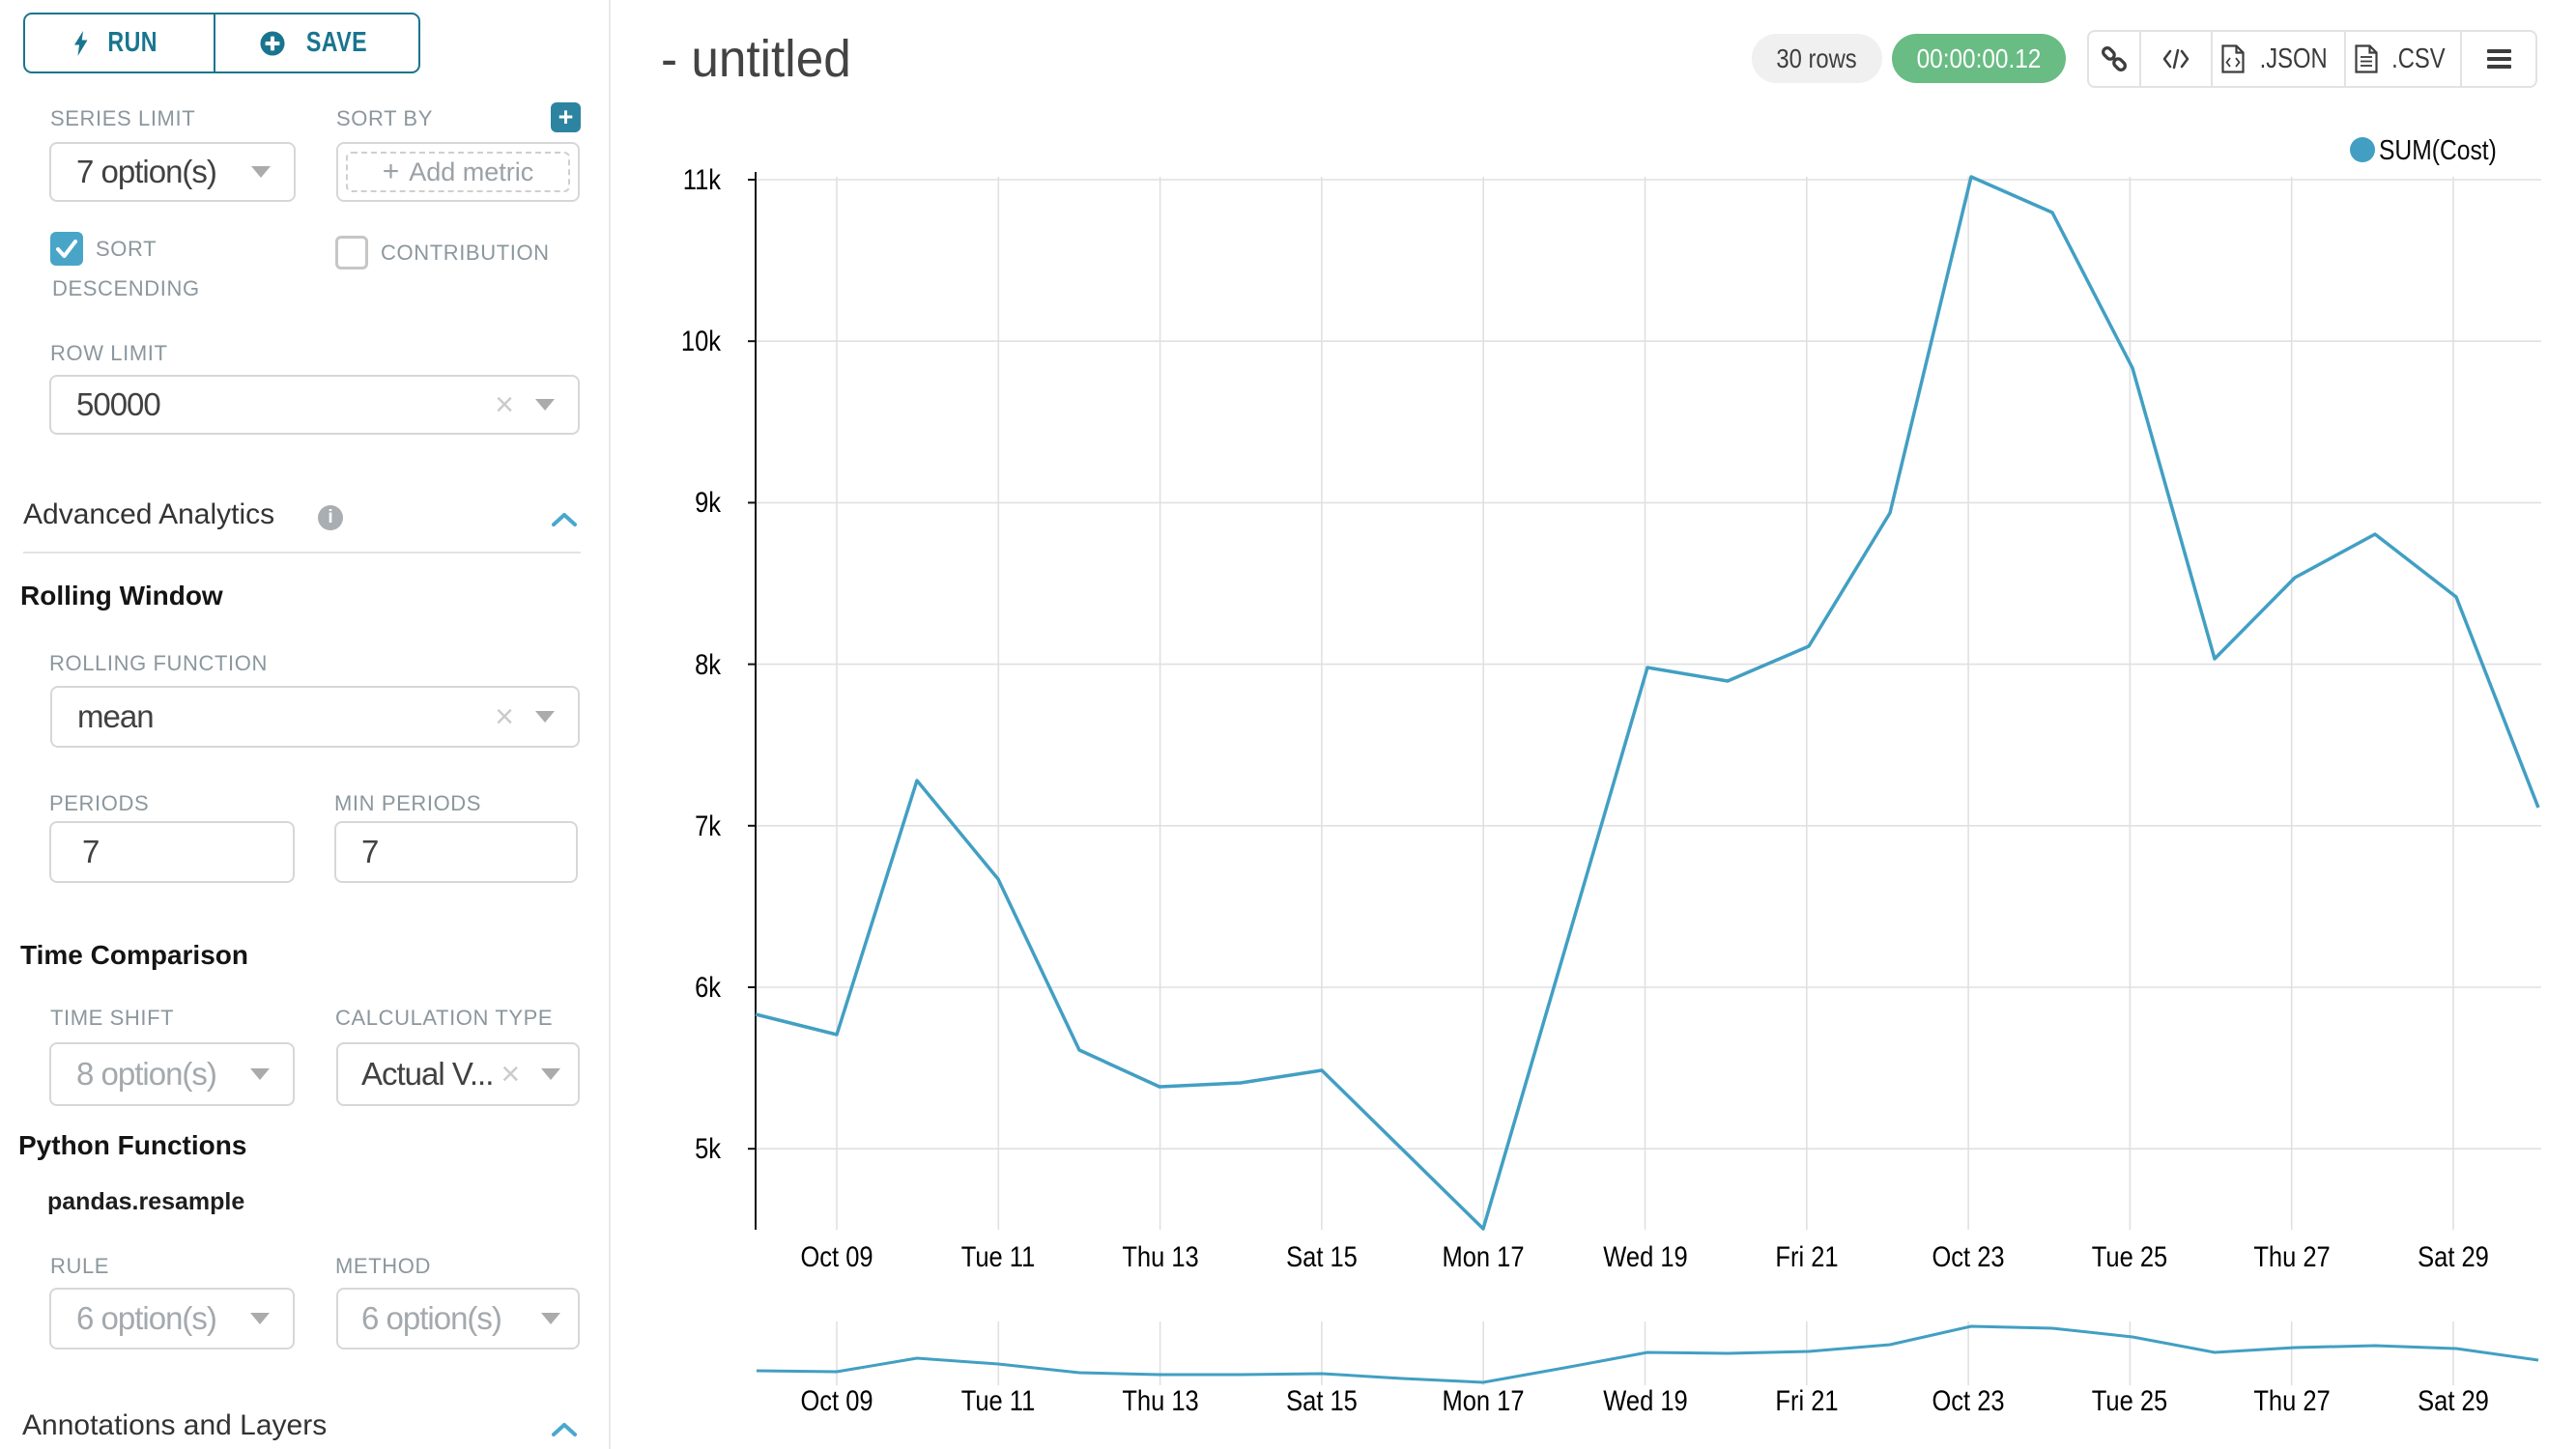  Describe the element at coordinates (701, 340) in the screenshot. I see `svg-text: 10k` at that location.